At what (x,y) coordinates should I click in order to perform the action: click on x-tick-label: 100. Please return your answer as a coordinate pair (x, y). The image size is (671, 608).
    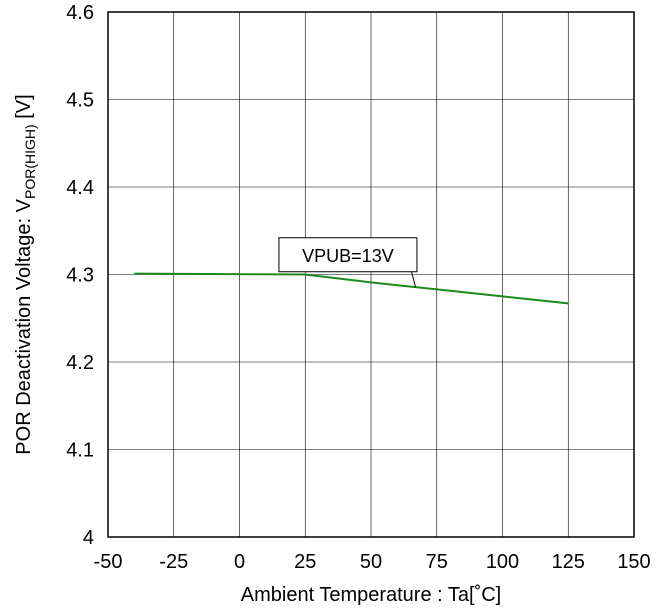
    Looking at the image, I should click on (502, 562).